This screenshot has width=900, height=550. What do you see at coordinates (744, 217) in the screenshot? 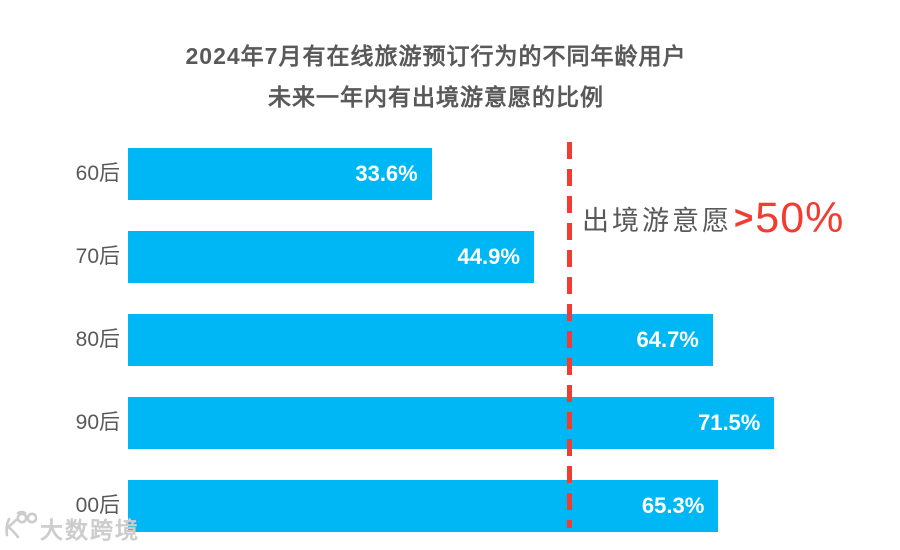
I see `greater-than-sign: >` at bounding box center [744, 217].